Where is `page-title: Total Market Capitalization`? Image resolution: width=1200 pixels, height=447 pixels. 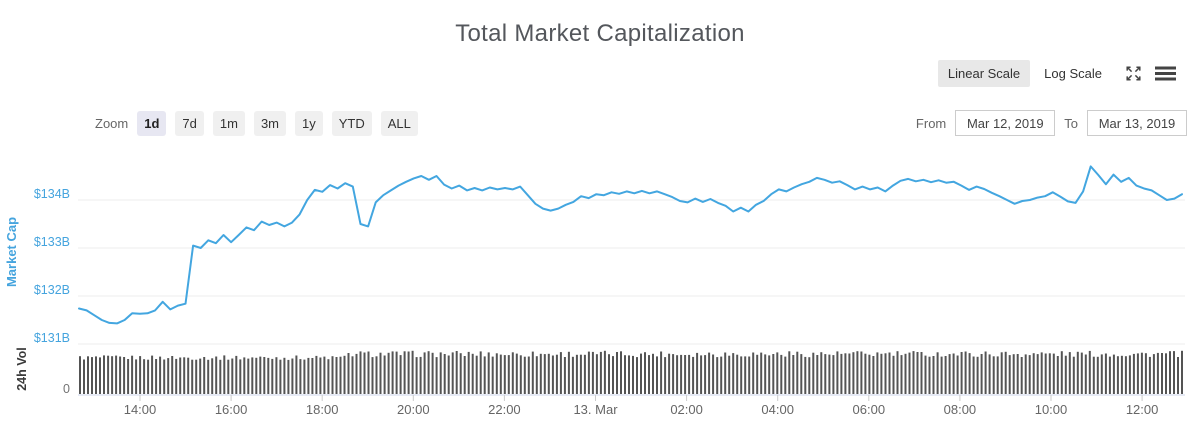
page-title: Total Market Capitalization is located at coordinates (600, 33).